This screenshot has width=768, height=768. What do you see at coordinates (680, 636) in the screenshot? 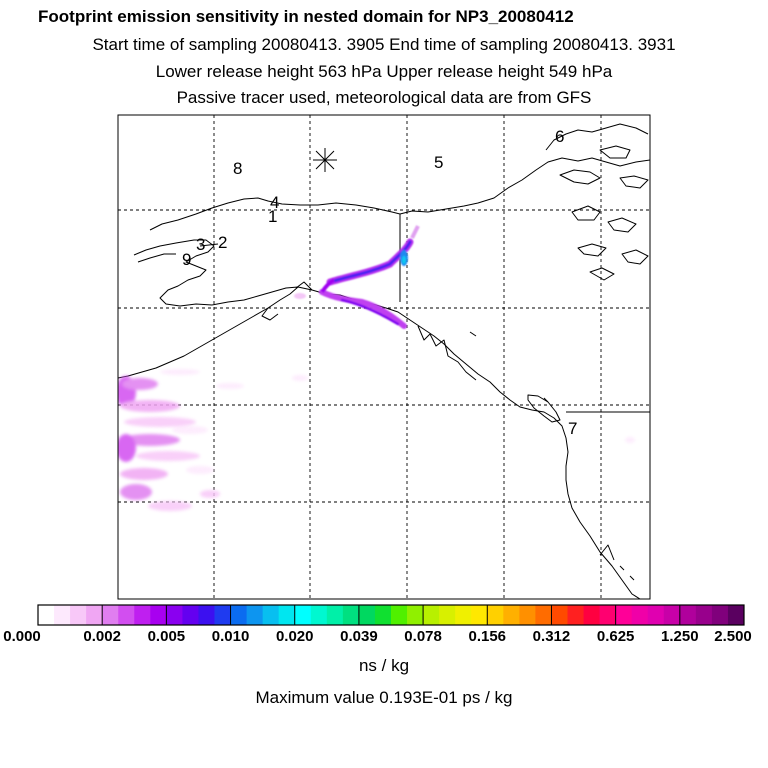
I see `colorbar-tick-label: 1.250` at bounding box center [680, 636].